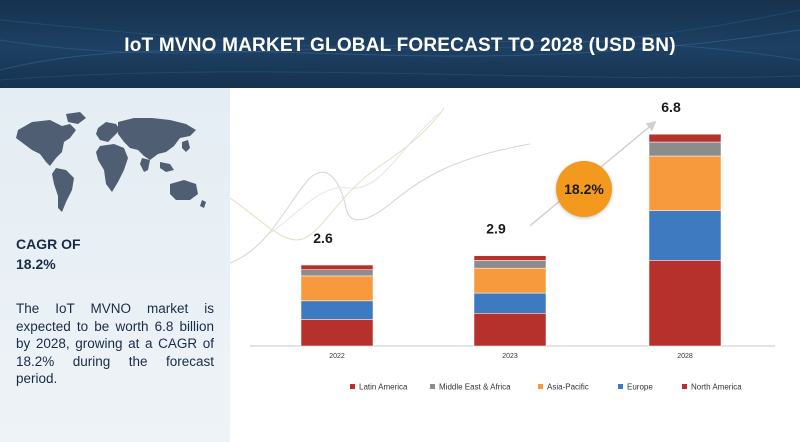 This screenshot has height=442, width=800. I want to click on legend-item: Latin America, so click(378, 386).